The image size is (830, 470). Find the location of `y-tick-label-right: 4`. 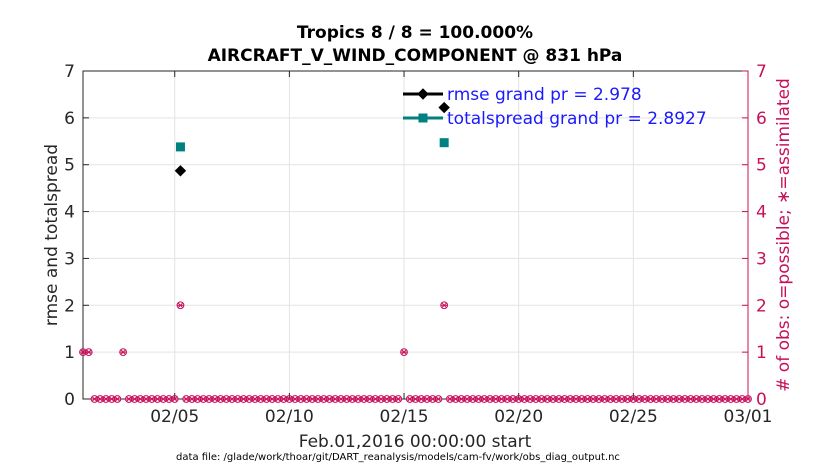

y-tick-label-right: 4 is located at coordinates (761, 213).